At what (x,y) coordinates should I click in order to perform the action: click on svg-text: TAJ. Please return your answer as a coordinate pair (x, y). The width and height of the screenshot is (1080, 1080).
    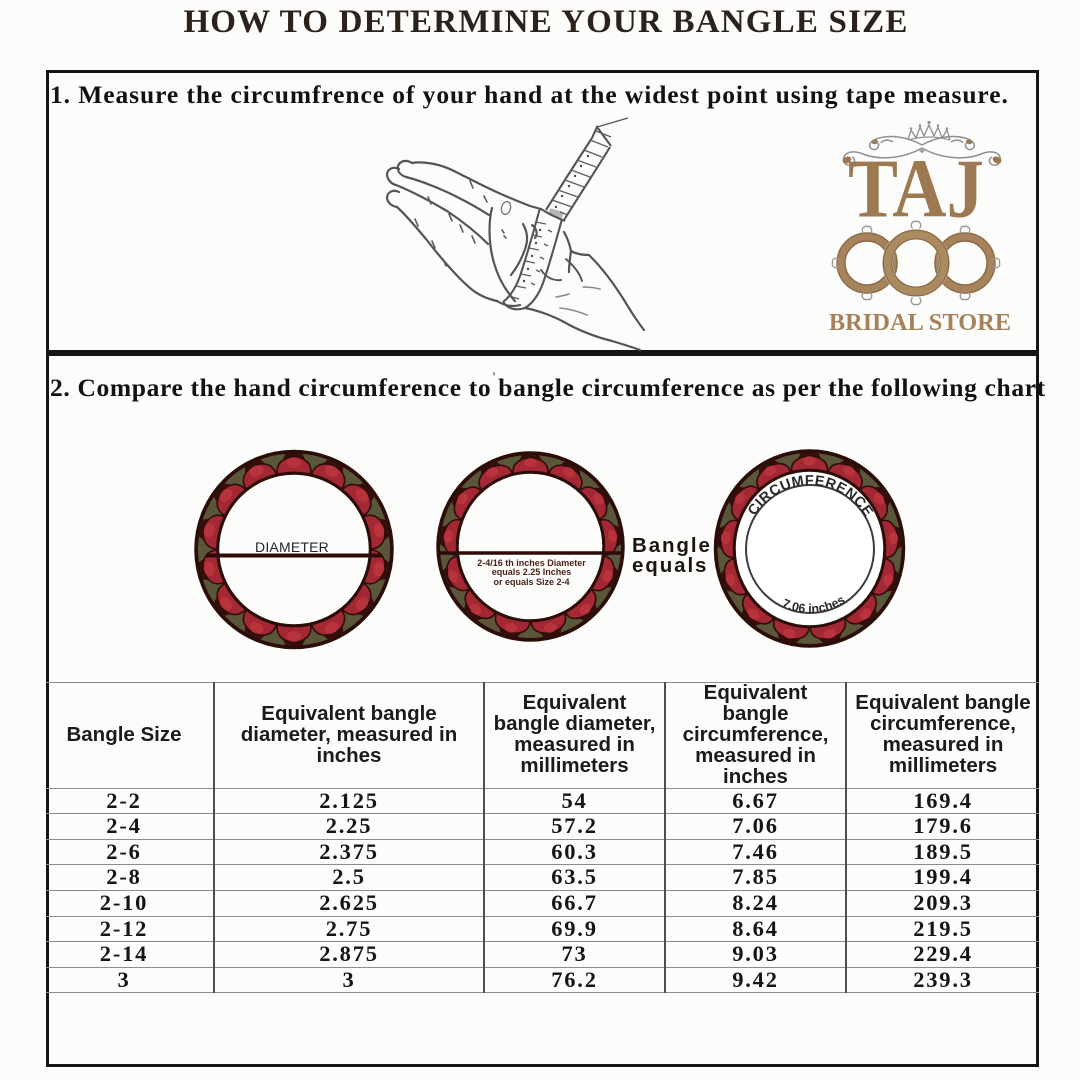
    Looking at the image, I should click on (916, 189).